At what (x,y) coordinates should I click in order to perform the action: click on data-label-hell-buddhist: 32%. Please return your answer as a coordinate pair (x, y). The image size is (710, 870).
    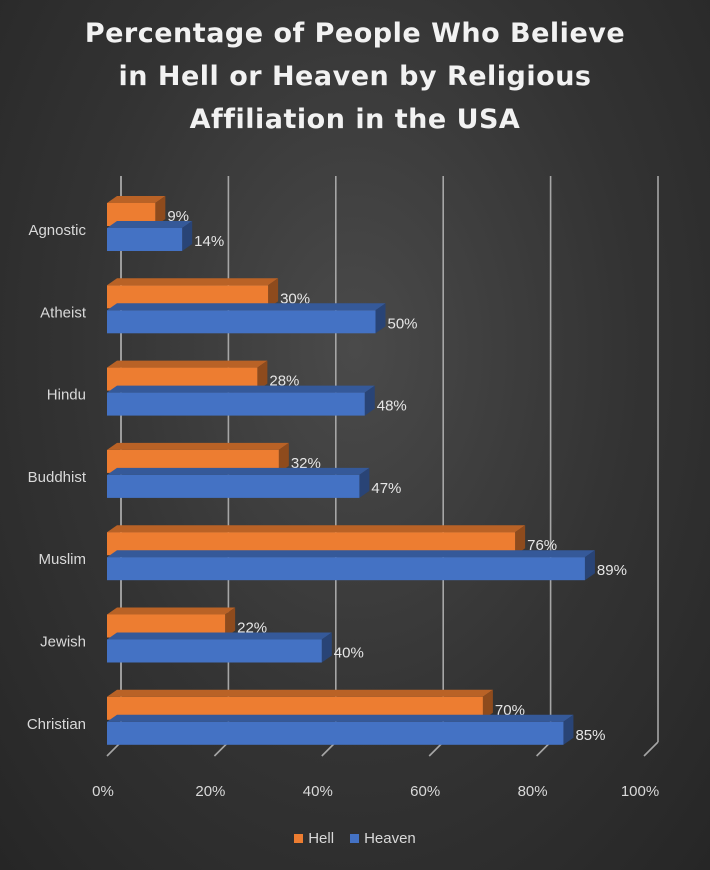
    Looking at the image, I should click on (306, 463).